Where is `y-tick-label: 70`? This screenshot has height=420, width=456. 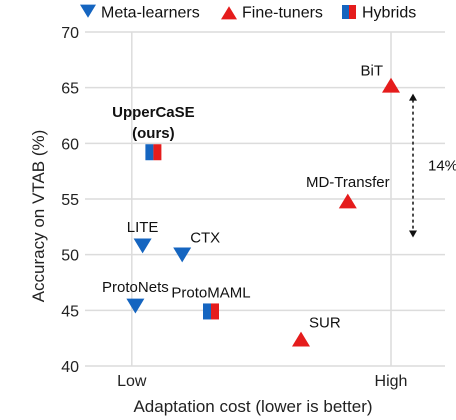 y-tick-label: 70 is located at coordinates (70, 33).